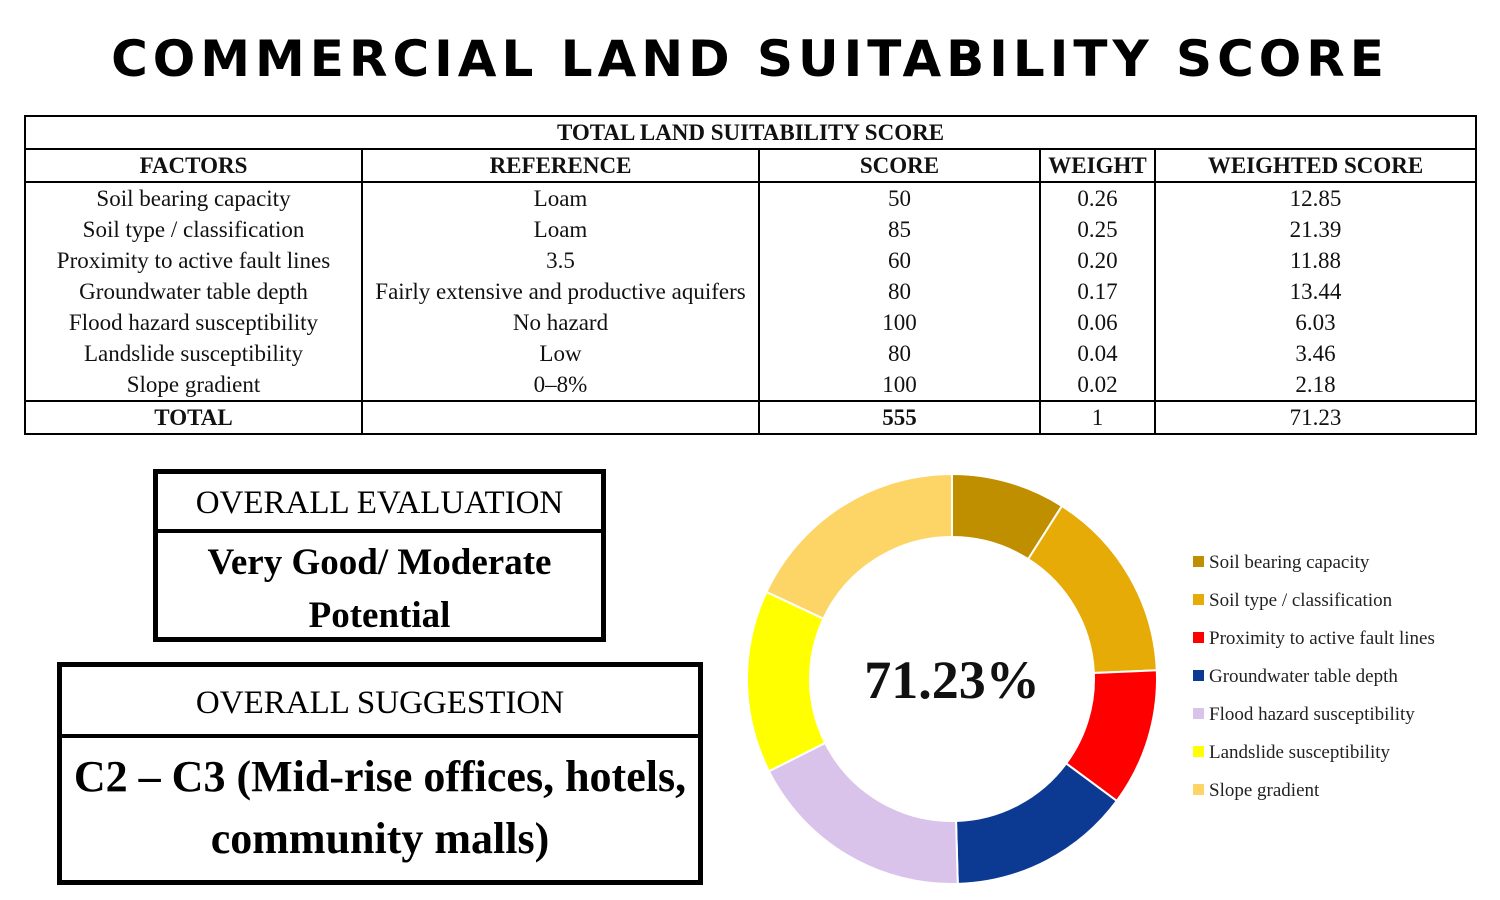  What do you see at coordinates (1097, 385) in the screenshot?
I see `weight-cell: 0.02` at bounding box center [1097, 385].